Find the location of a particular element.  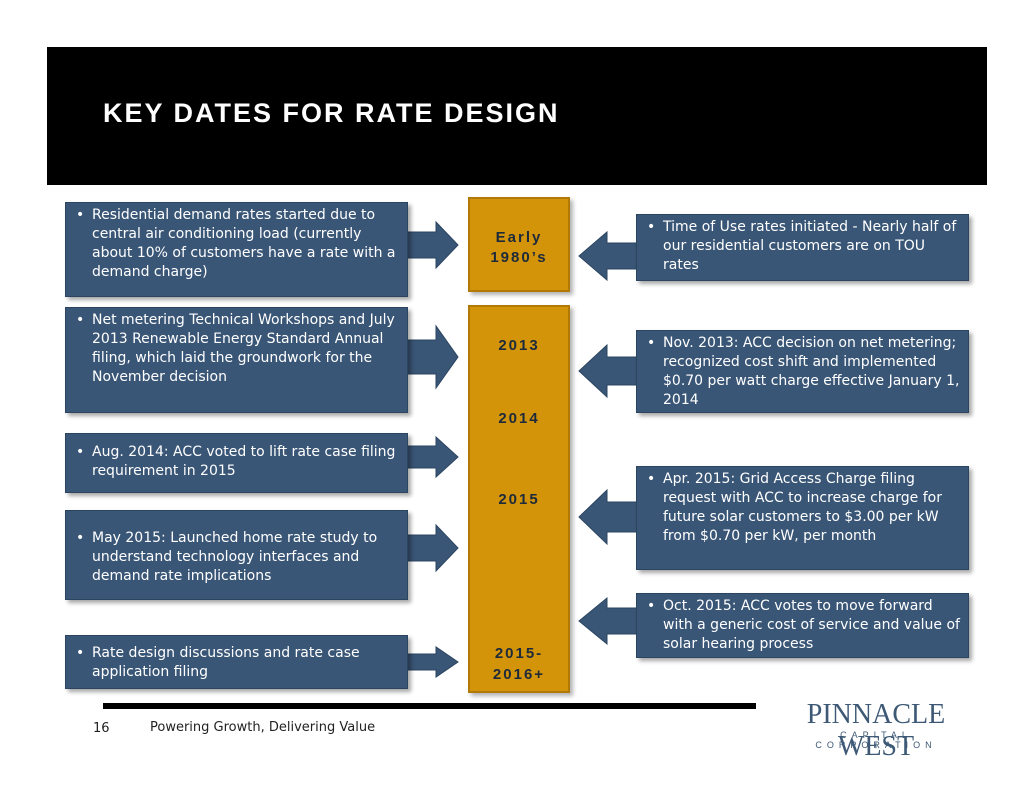

footer-tagline: Powering Growth, Delivering Value is located at coordinates (263, 727).